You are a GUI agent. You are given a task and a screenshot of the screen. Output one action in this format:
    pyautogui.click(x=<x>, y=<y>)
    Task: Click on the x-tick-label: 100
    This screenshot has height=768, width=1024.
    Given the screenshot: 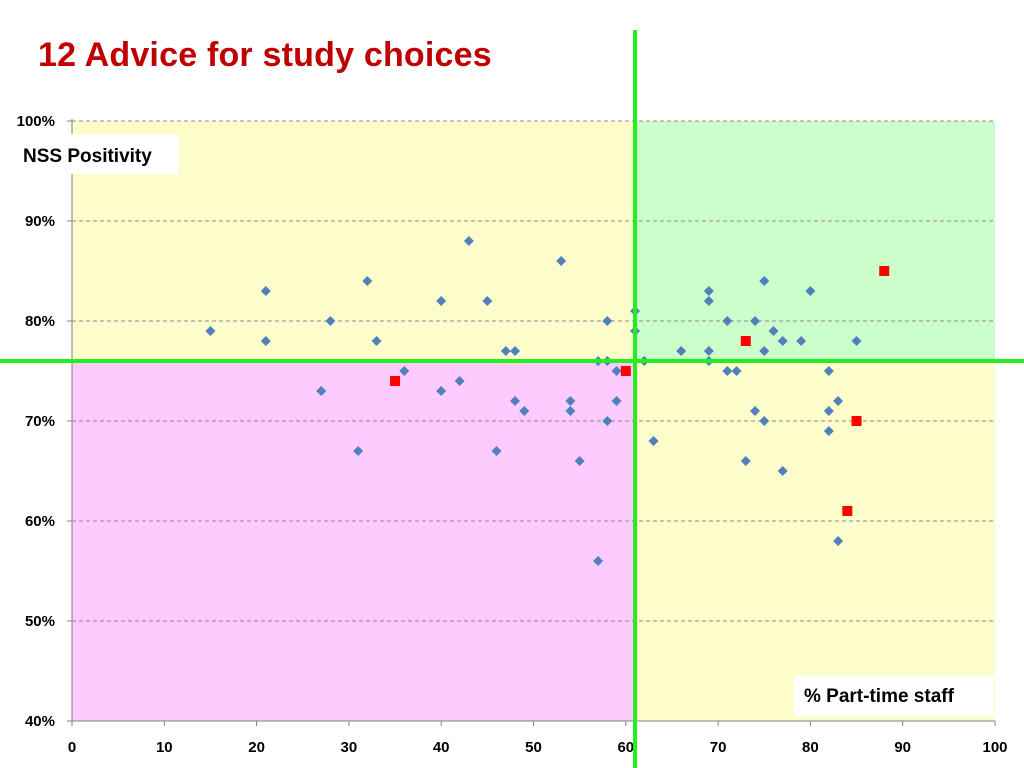 What is the action you would take?
    pyautogui.click(x=994, y=747)
    